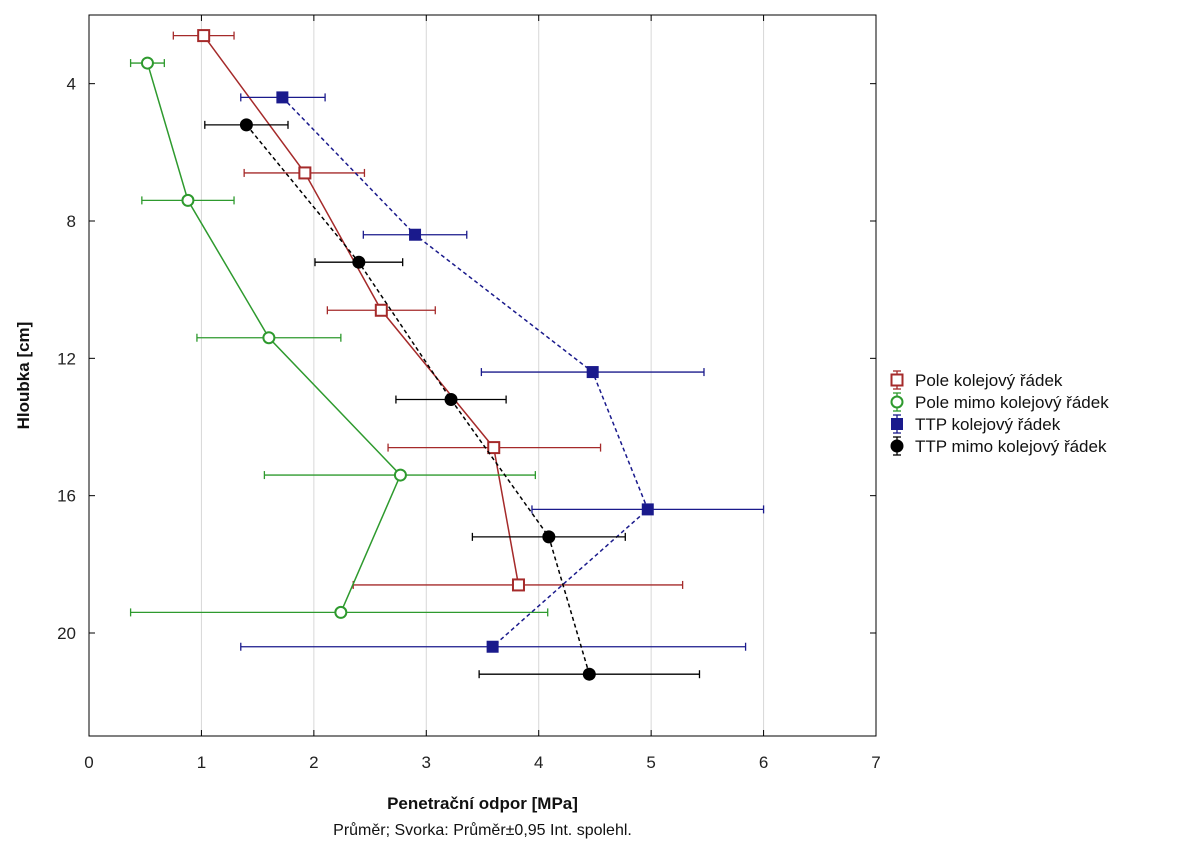  I want to click on y-axis-title: Hloubka [cm], so click(23, 376).